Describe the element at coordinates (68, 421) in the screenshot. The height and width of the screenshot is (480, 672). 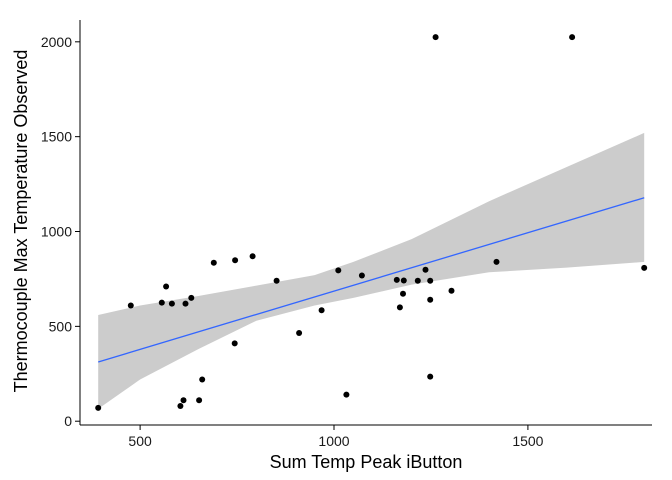
I see `y-tick-label: 0` at that location.